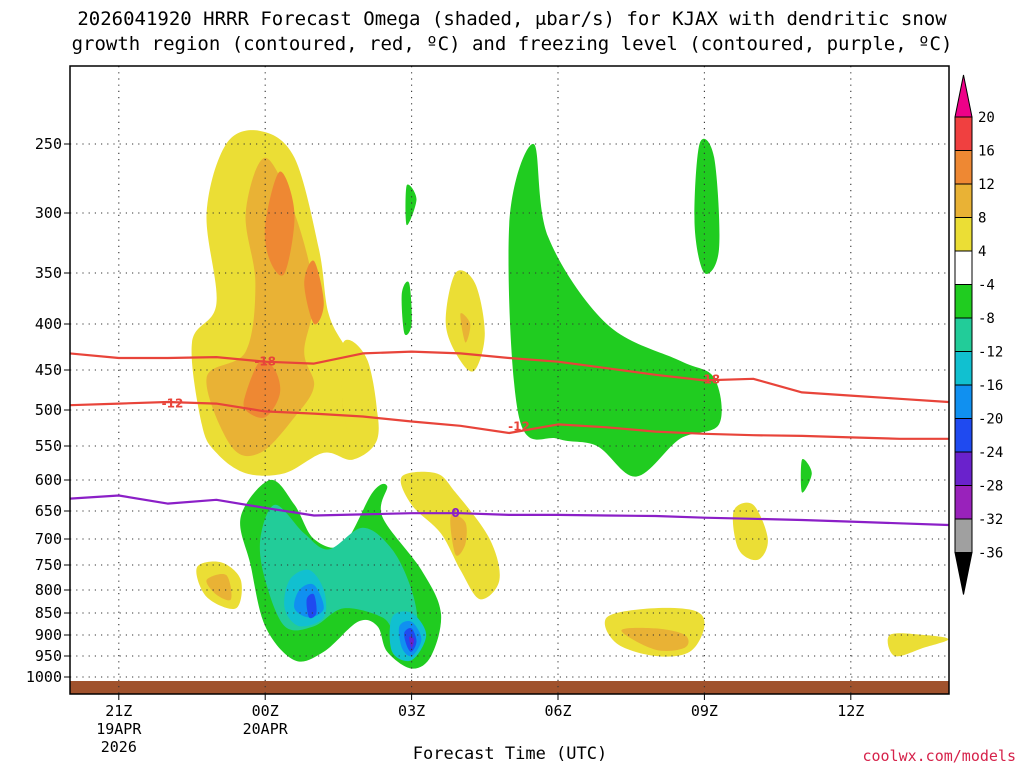  What do you see at coordinates (986, 118) in the screenshot?
I see `colorbar-label-0: 20` at bounding box center [986, 118].